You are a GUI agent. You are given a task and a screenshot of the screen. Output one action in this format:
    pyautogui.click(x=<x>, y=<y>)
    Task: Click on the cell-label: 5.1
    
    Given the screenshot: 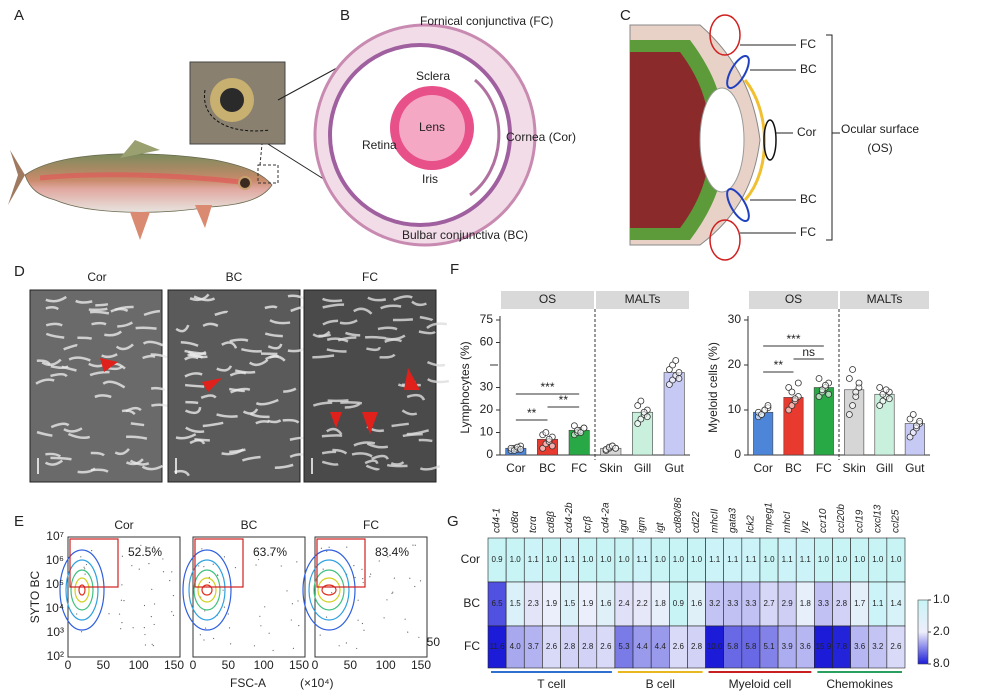 What is the action you would take?
    pyautogui.click(x=769, y=646)
    